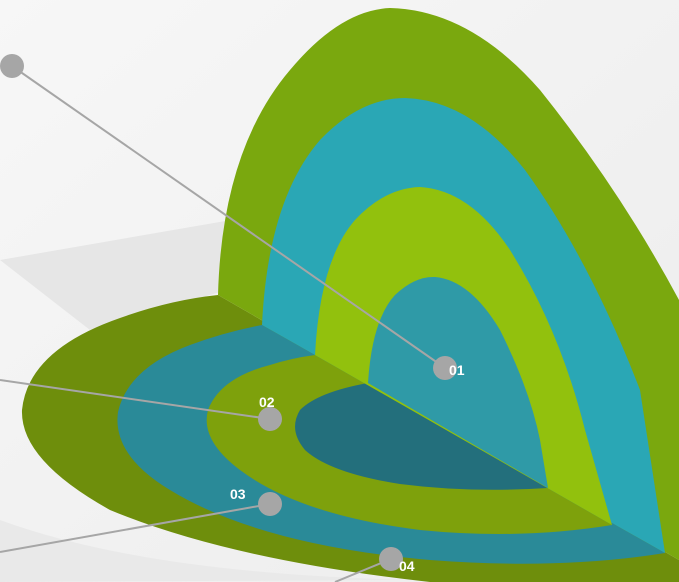 Image resolution: width=679 pixels, height=582 pixels. Describe the element at coordinates (458, 382) in the screenshot. I see `dome-core` at that location.